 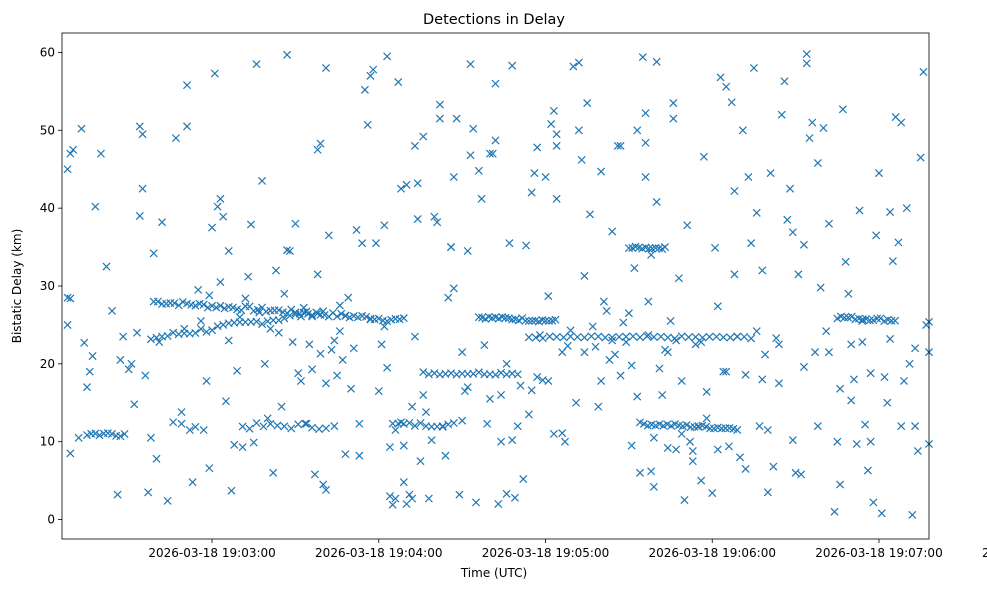 What do you see at coordinates (712, 553) in the screenshot?
I see `x-tick-label: 2026-03-18 19:06:00` at bounding box center [712, 553].